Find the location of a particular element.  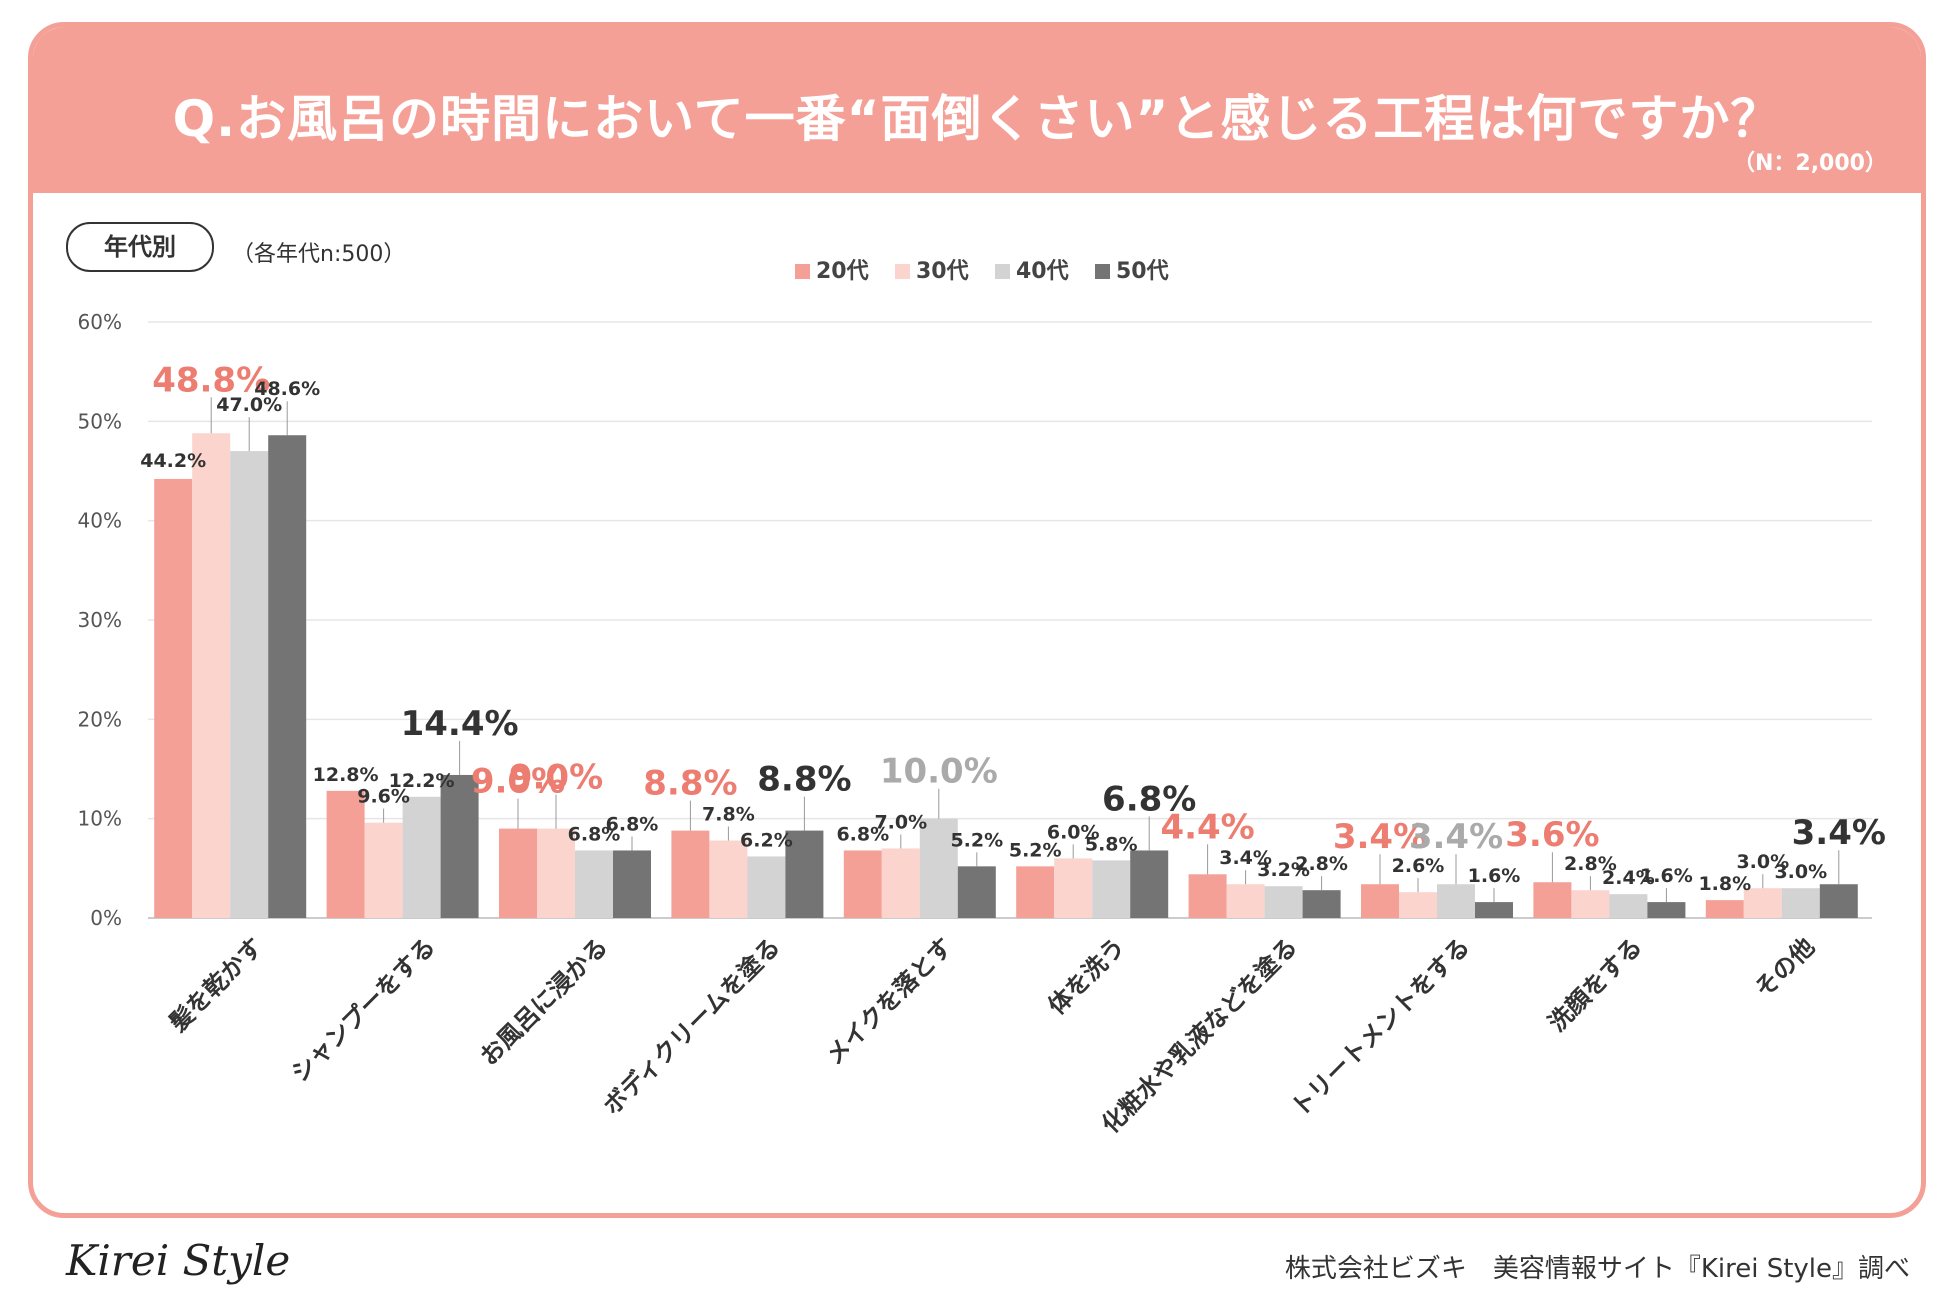

data-label: 10.0% is located at coordinates (939, 772).